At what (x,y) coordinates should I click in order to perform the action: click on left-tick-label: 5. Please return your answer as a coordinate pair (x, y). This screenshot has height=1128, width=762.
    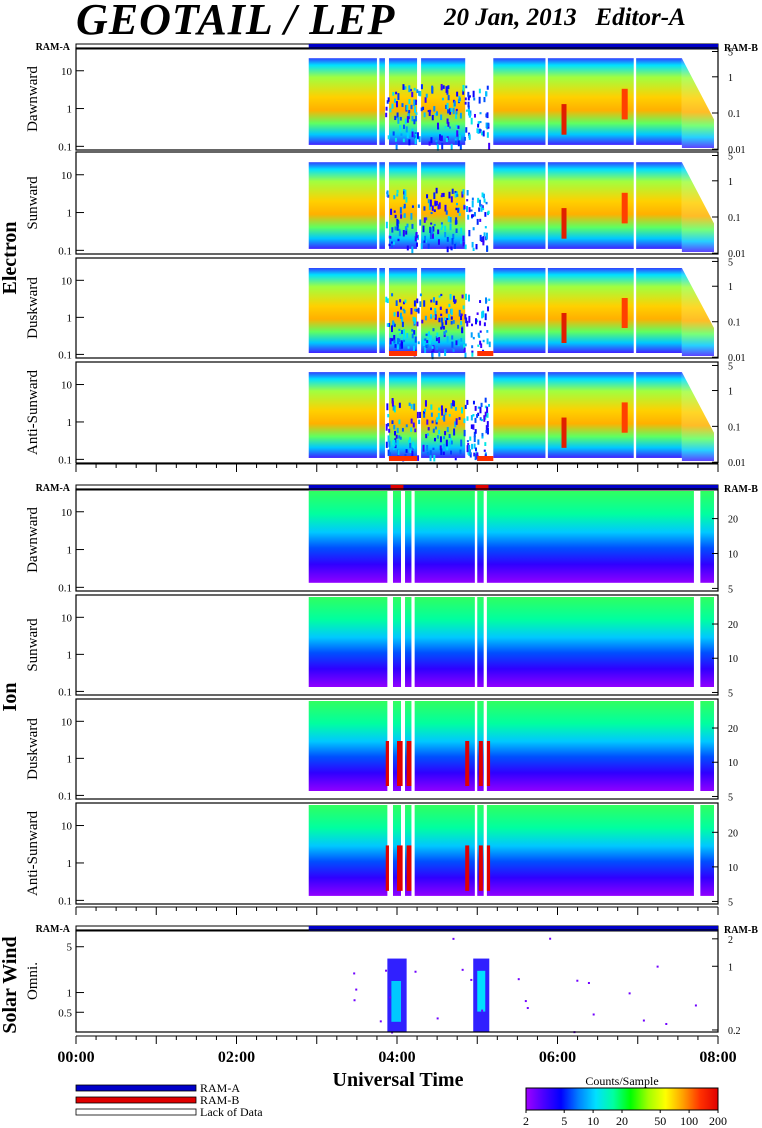
    Looking at the image, I should click on (70, 948).